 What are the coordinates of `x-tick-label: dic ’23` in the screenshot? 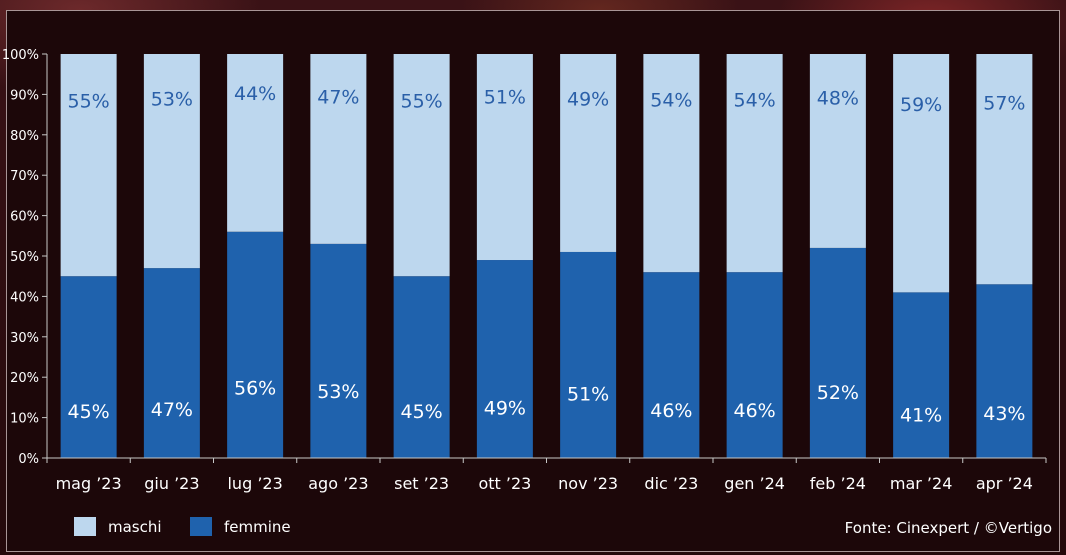 It's located at (671, 483).